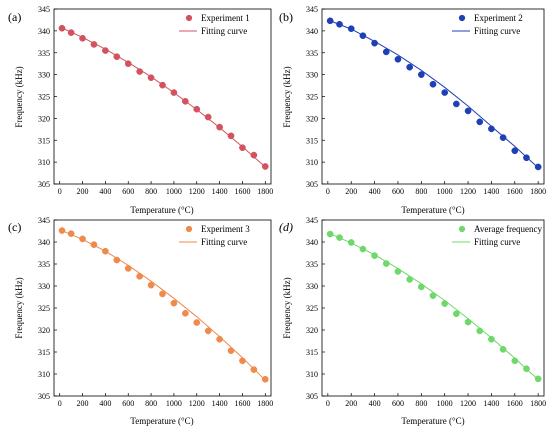 The width and height of the screenshot is (550, 431). Describe the element at coordinates (286, 227) in the screenshot. I see `panel-label: (d)` at that location.